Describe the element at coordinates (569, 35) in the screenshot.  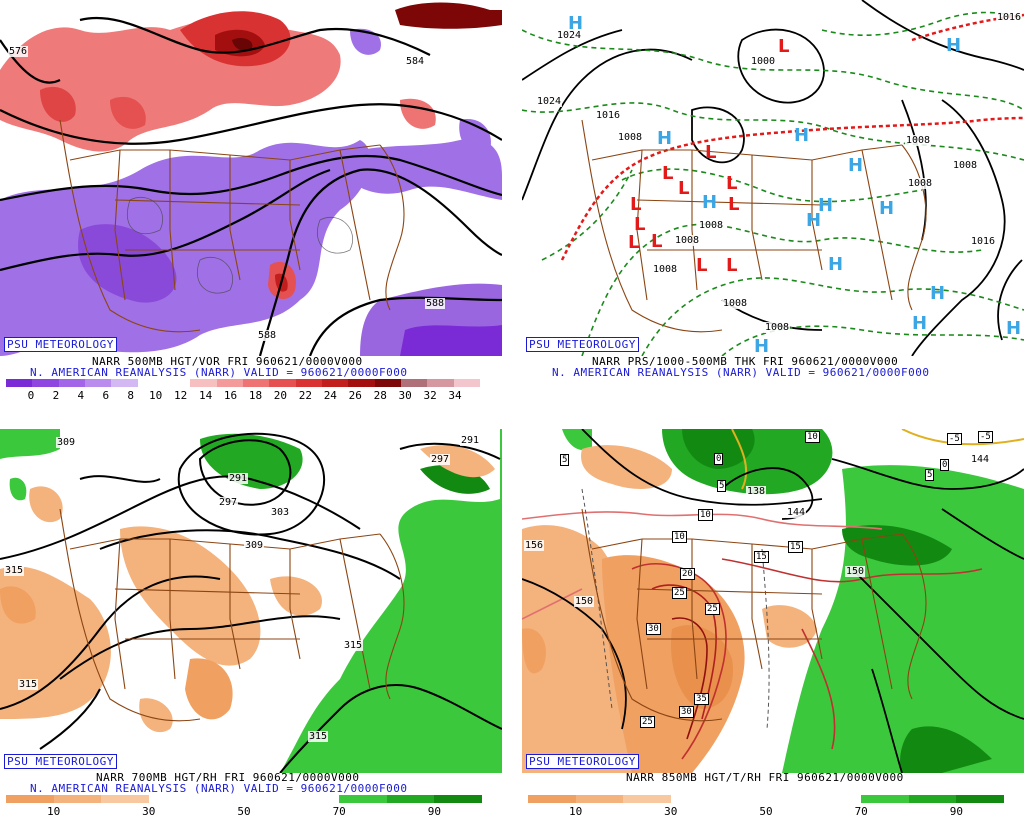
I see `isobar-label: 1024` at that location.